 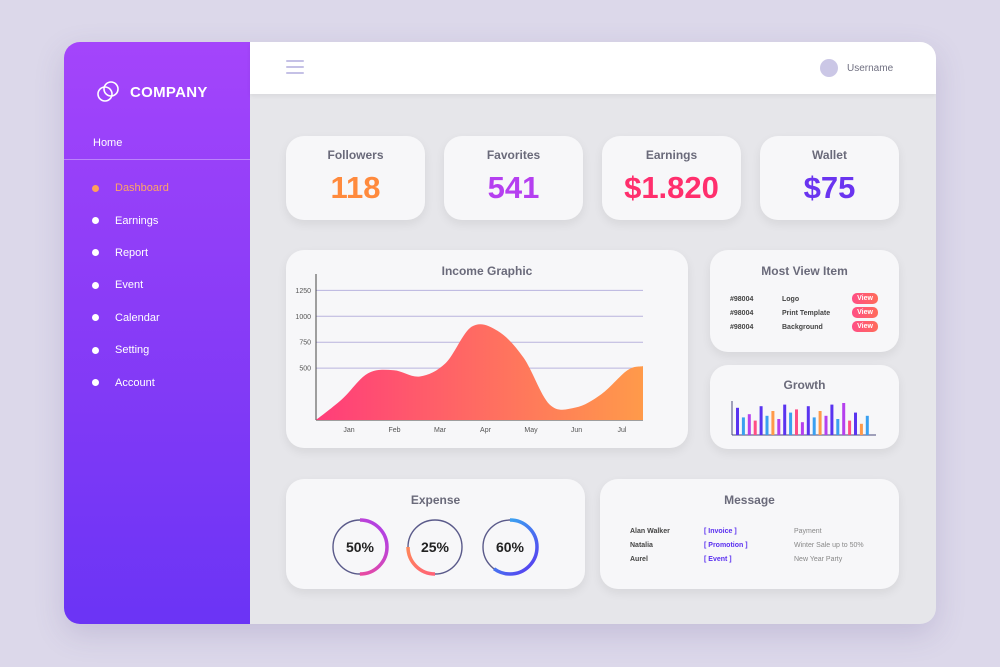 I want to click on sidebar-item-report: Report, so click(x=130, y=253).